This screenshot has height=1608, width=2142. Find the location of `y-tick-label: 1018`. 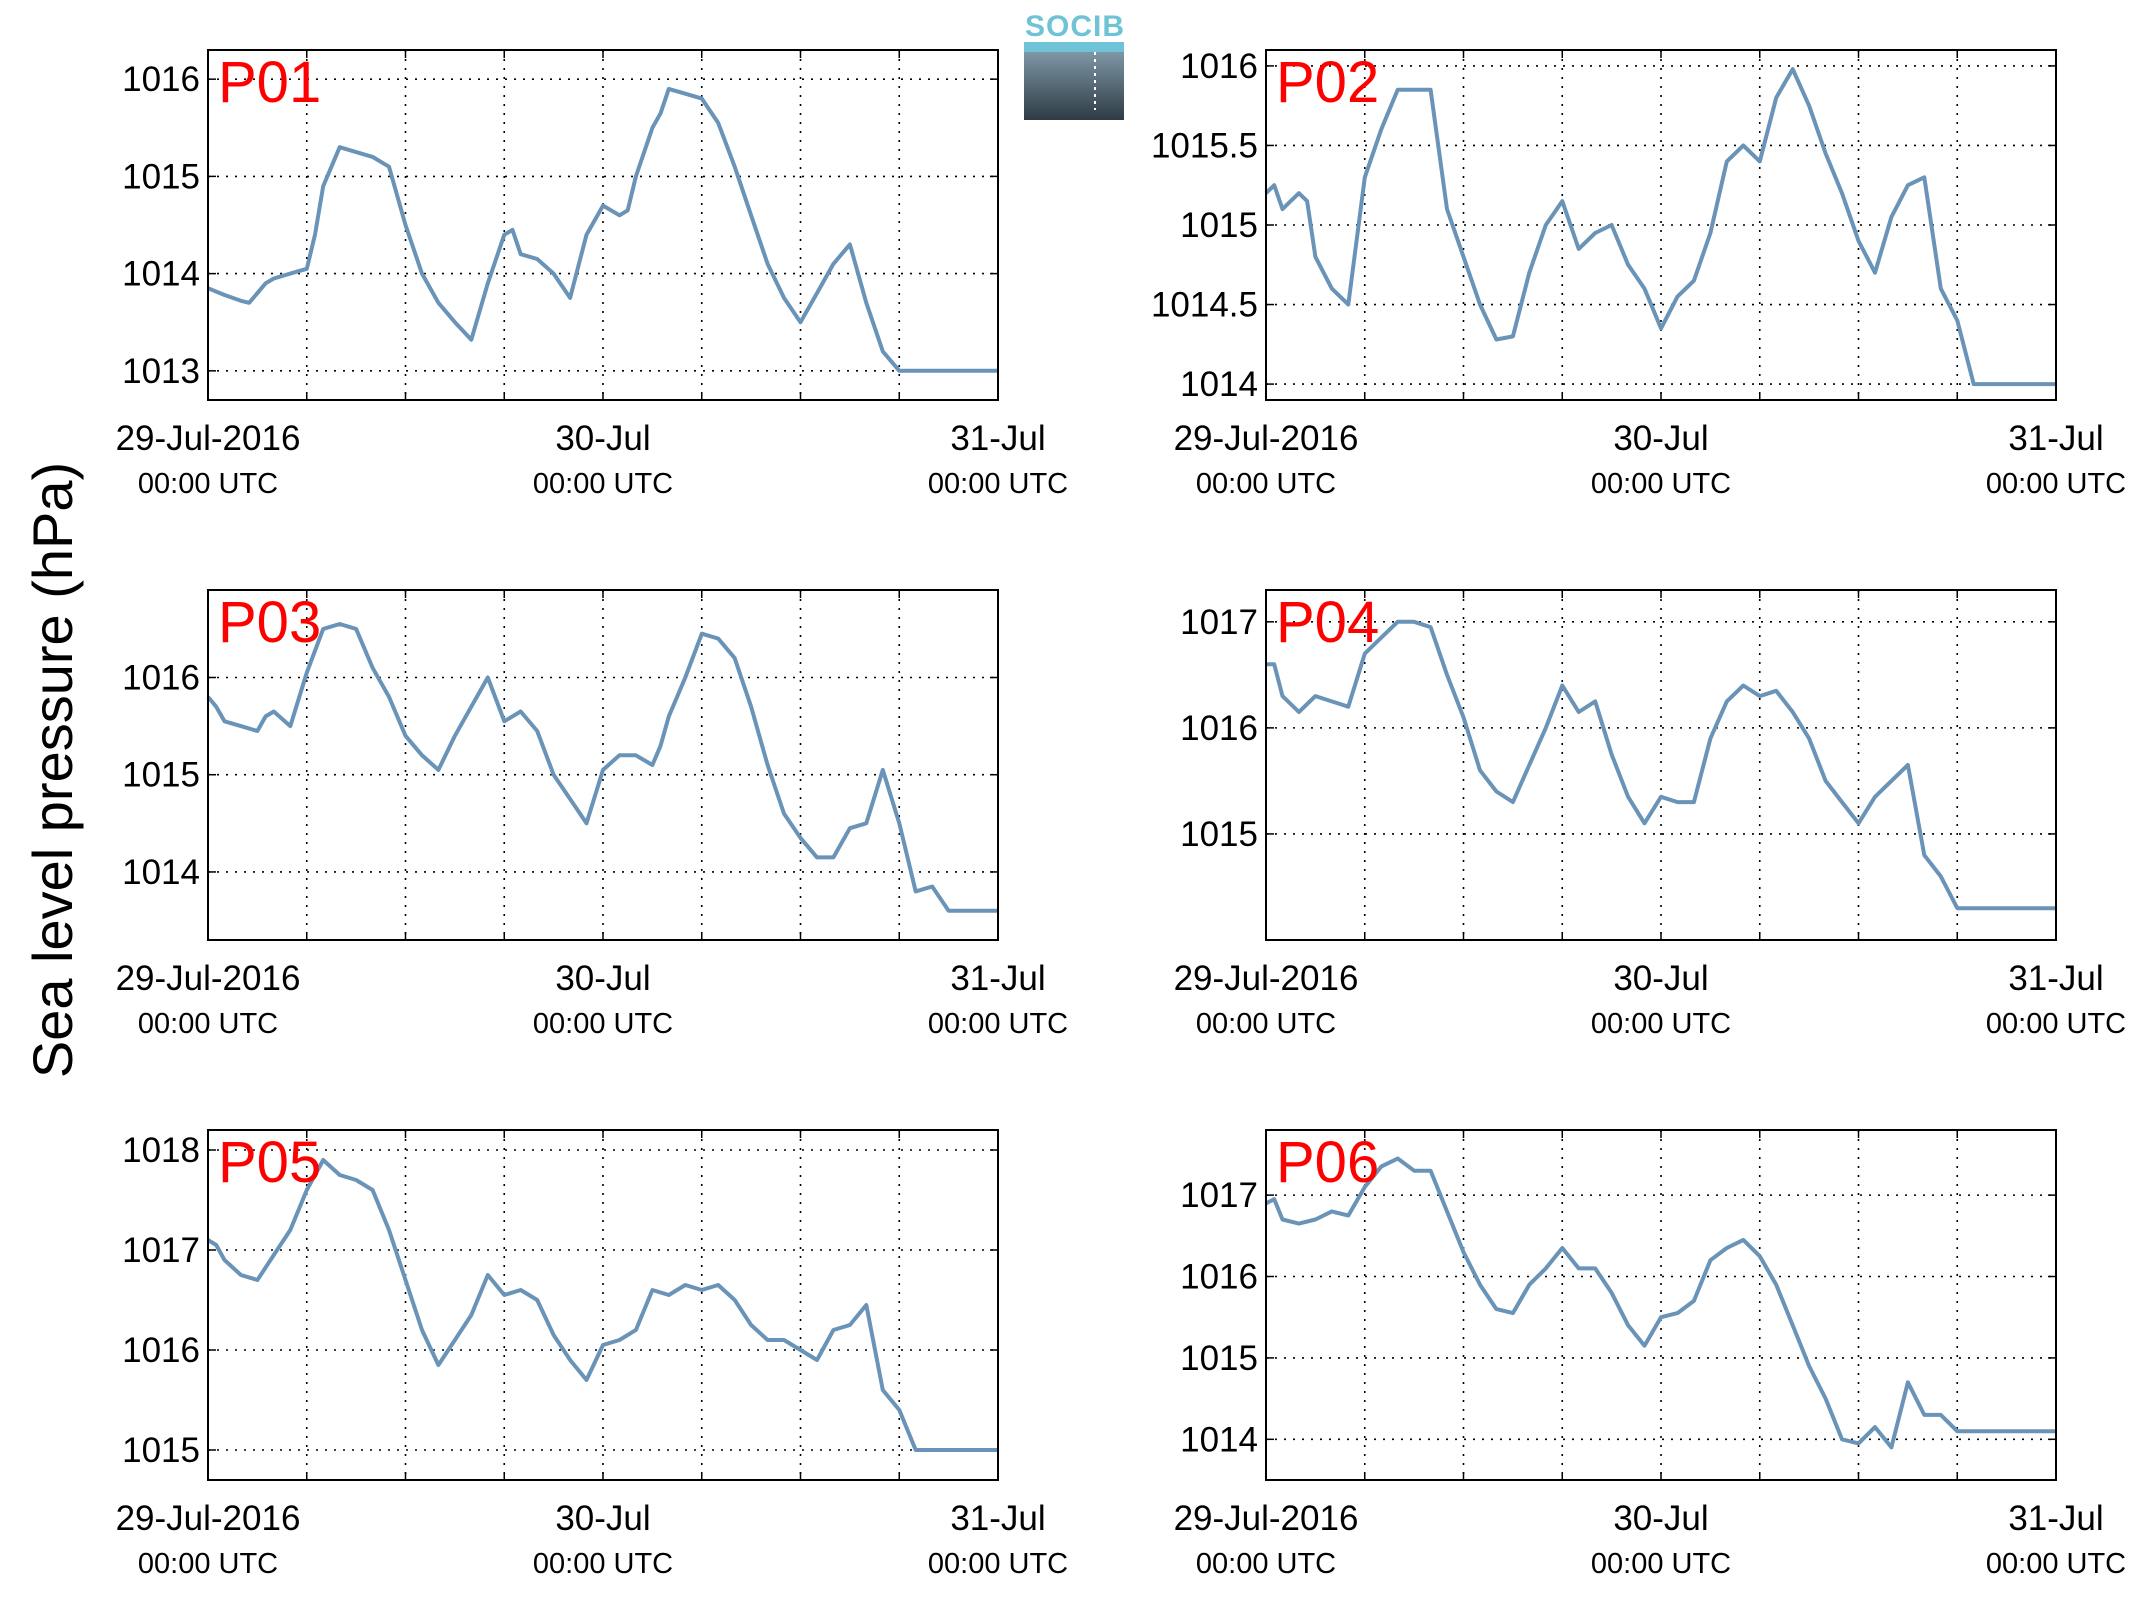

y-tick-label: 1018 is located at coordinates (161, 1150).